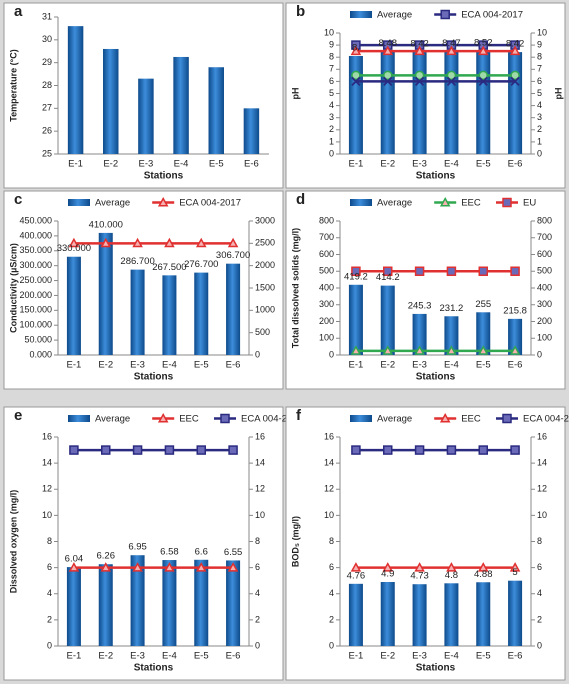 Image resolution: width=569 pixels, height=684 pixels. I want to click on y-axis-label: Temperature (°C), so click(13, 85).